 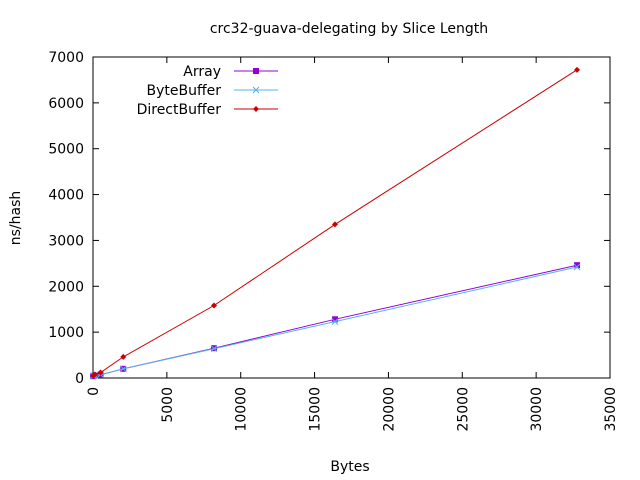 What do you see at coordinates (463, 409) in the screenshot?
I see `x-tick-label: 25000` at bounding box center [463, 409].